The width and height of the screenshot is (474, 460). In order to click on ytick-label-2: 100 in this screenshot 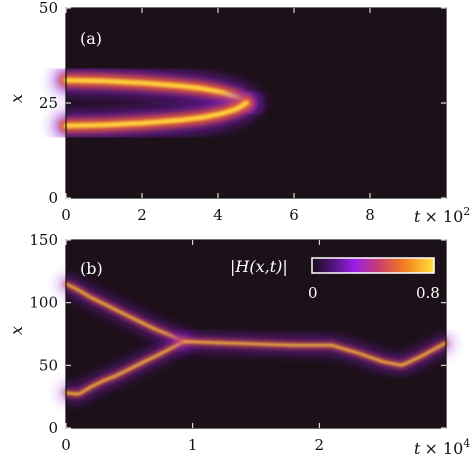, I will do `click(43, 303)`.